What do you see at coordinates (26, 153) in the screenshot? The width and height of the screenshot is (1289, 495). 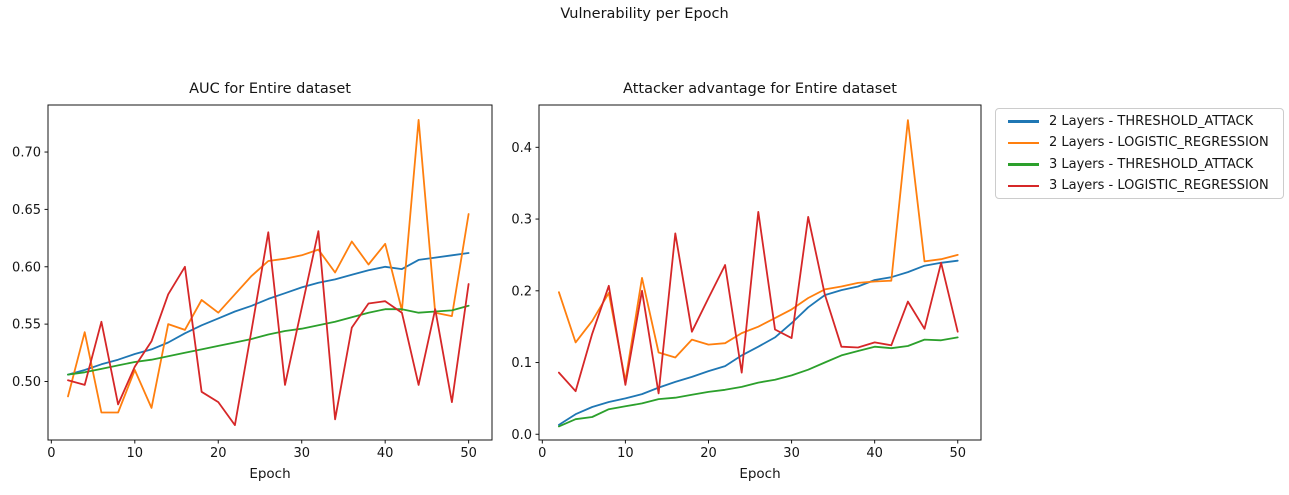 I see `y-tick-label: 0.70` at bounding box center [26, 153].